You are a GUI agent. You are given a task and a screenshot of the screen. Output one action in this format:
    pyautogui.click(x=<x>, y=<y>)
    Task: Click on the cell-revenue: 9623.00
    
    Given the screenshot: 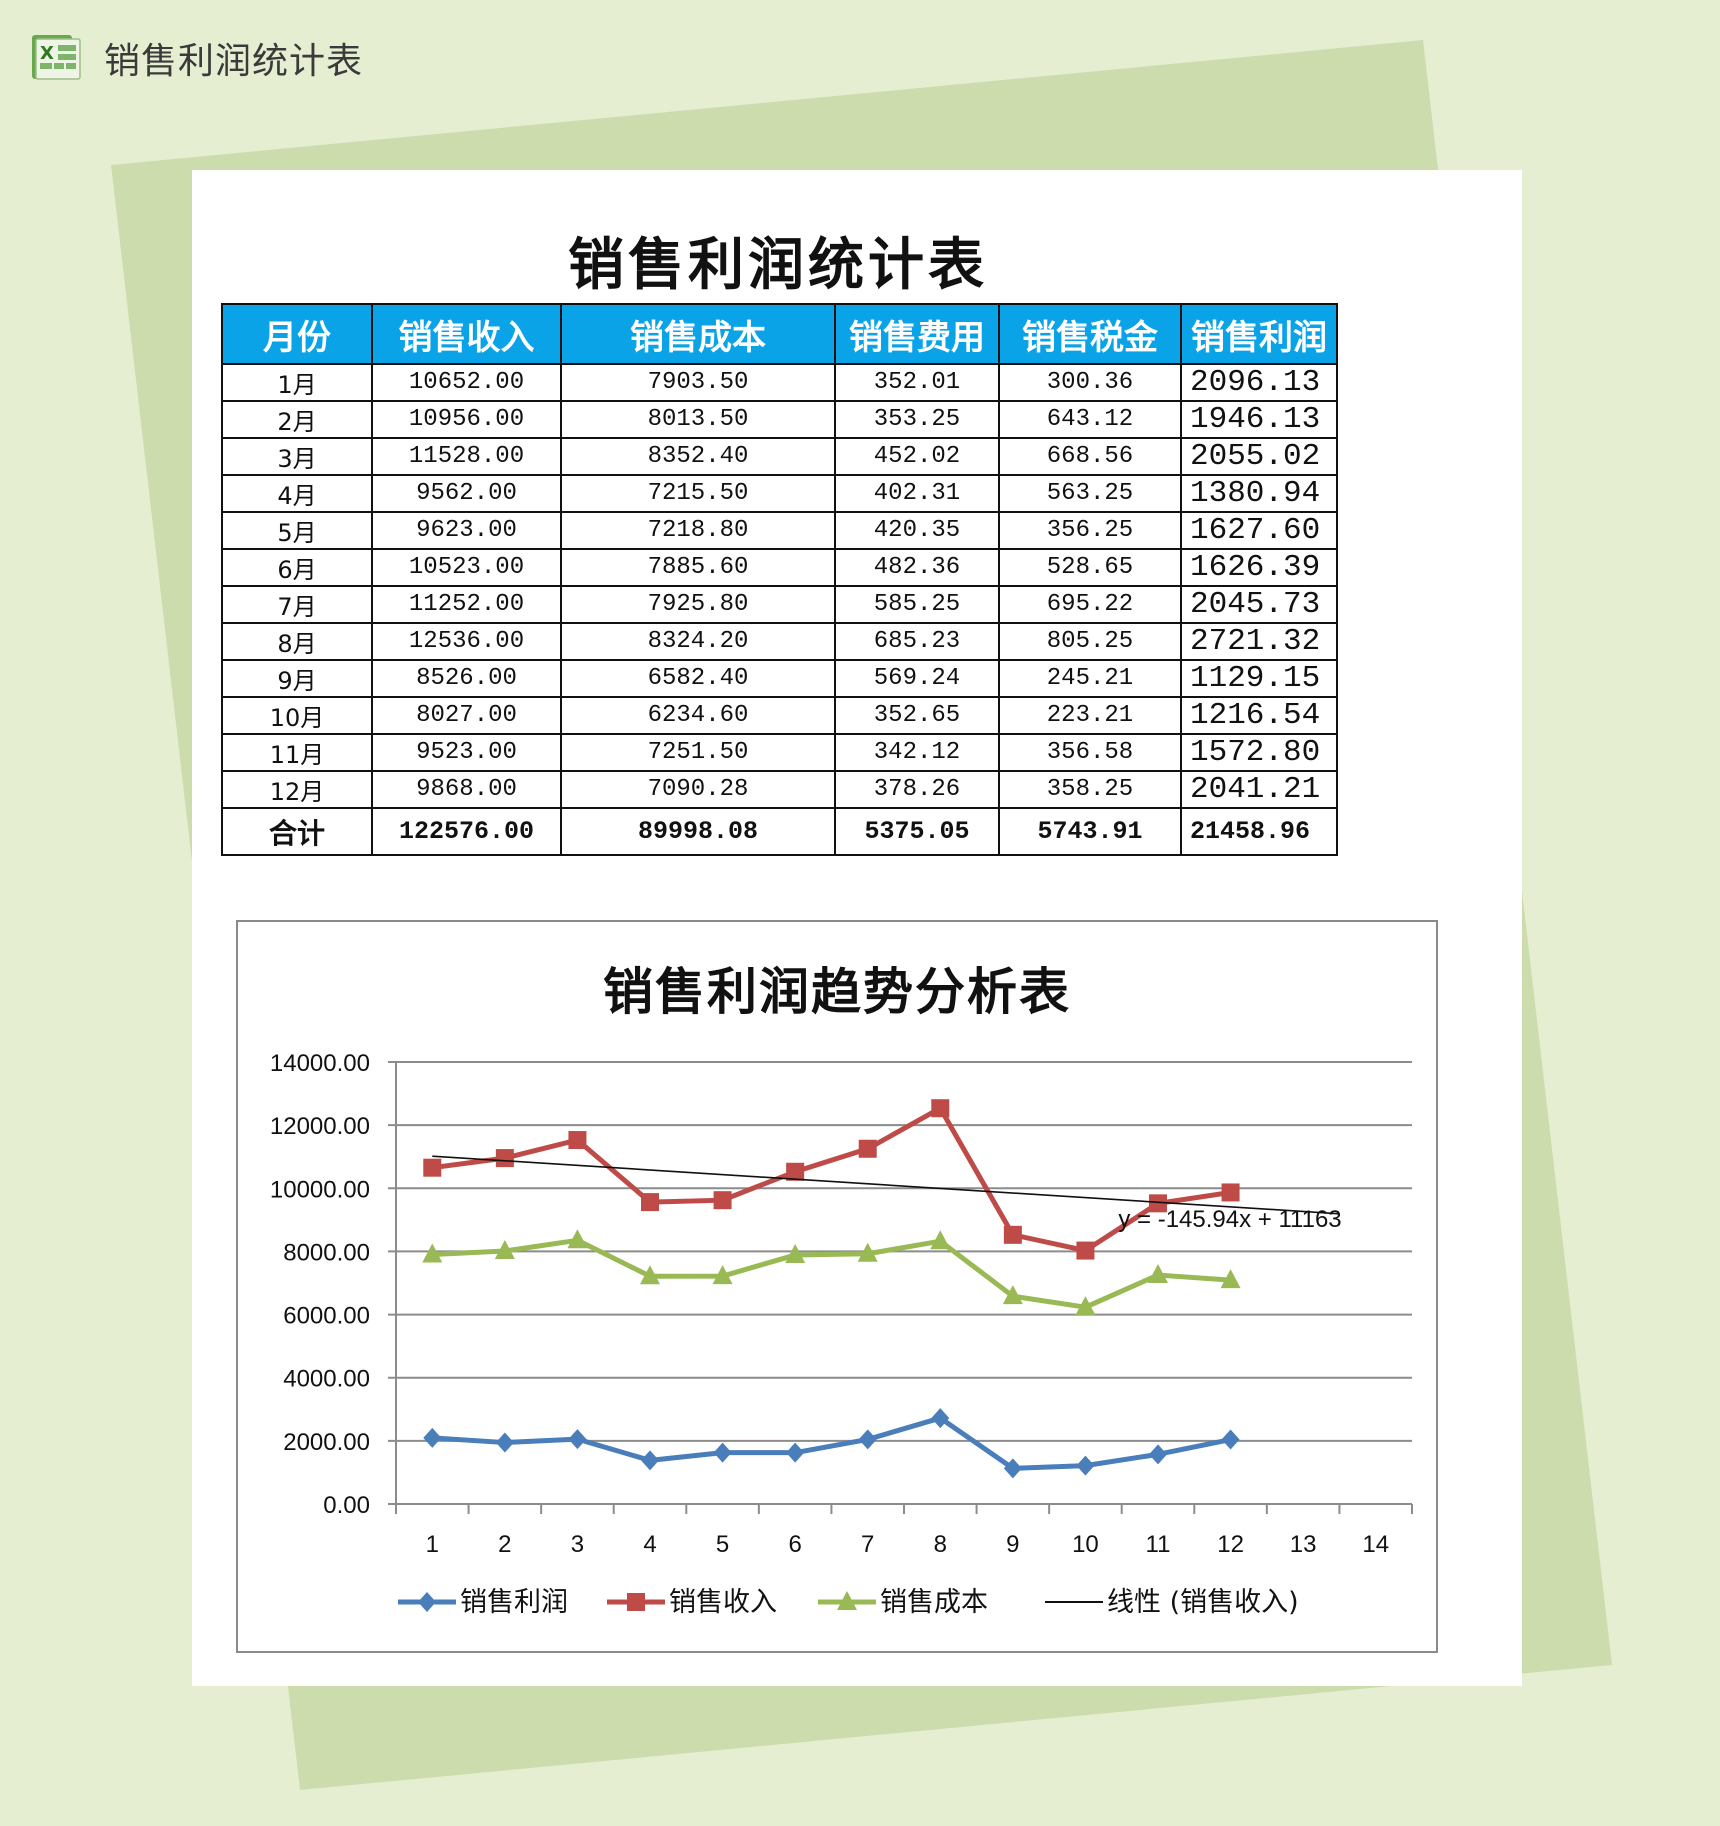 What is the action you would take?
    pyautogui.click(x=466, y=530)
    